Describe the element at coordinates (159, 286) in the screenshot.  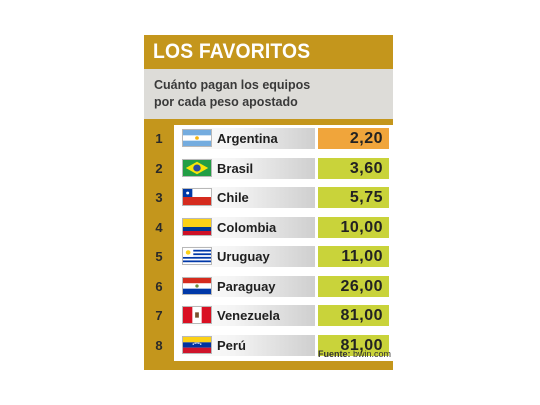
I see `rank-number: 6` at that location.